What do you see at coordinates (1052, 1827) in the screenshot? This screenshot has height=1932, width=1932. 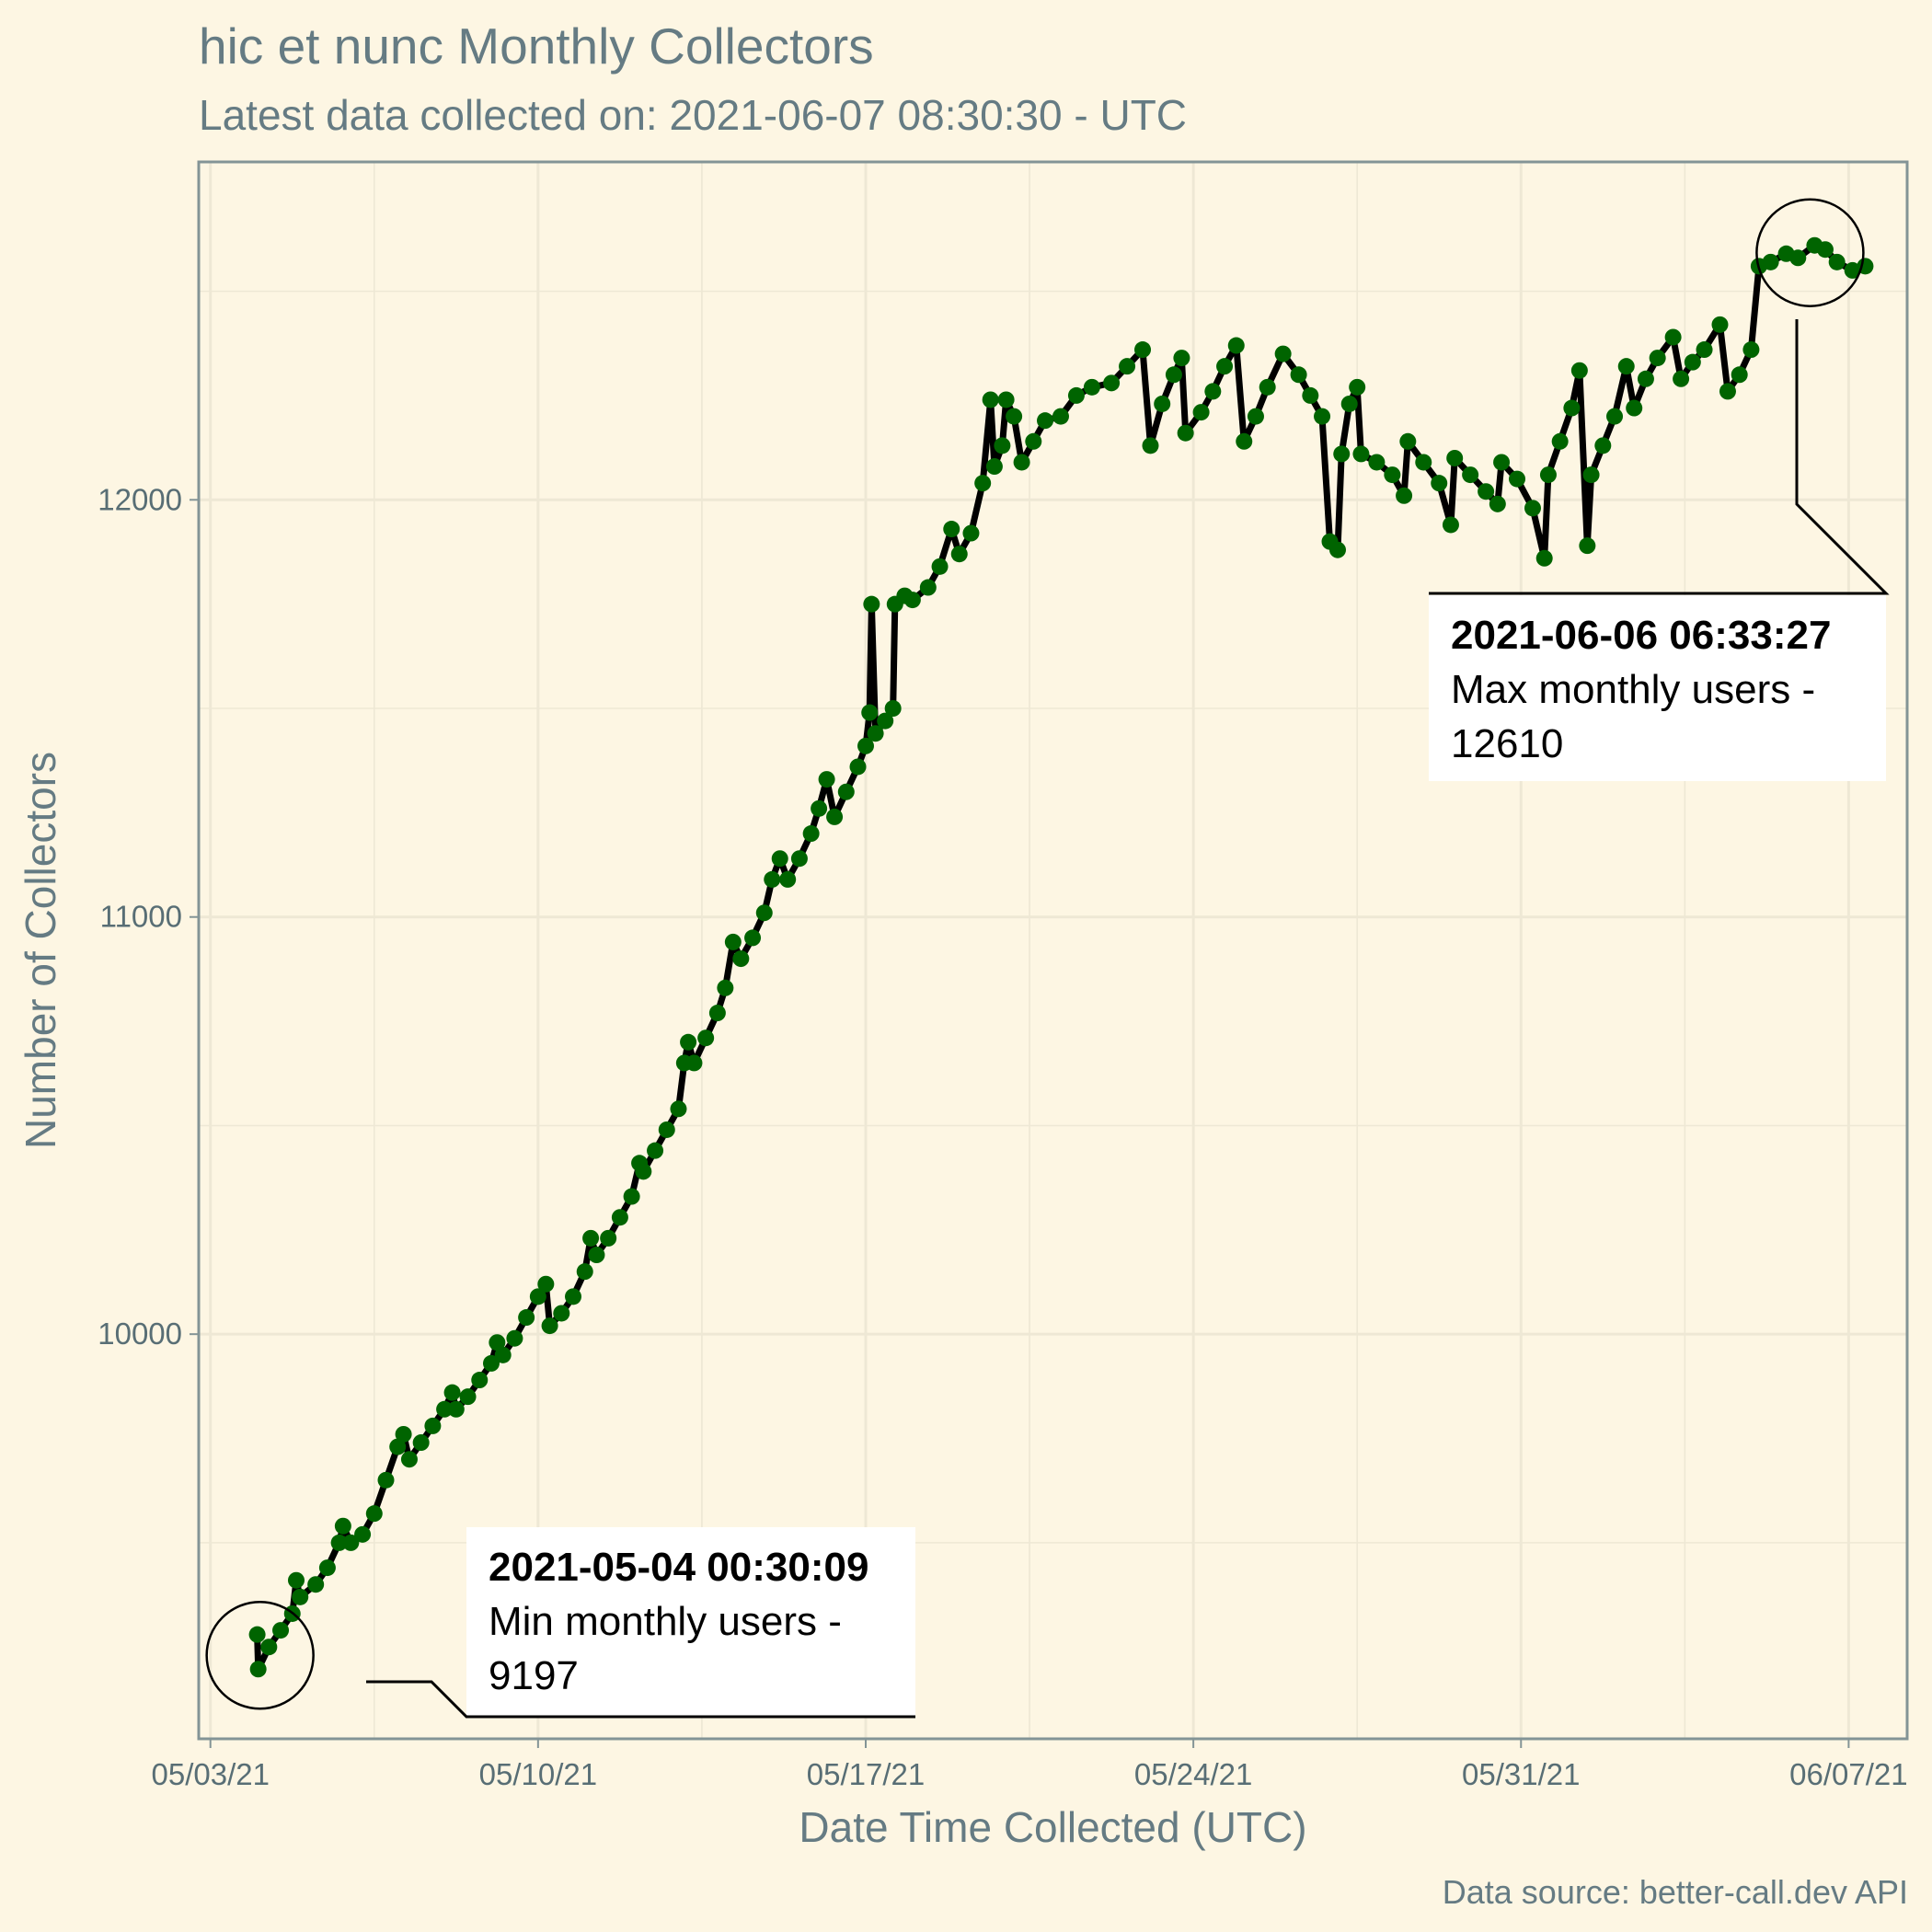 I see `x-axis-title: Date Time Collected (UTC)` at bounding box center [1052, 1827].